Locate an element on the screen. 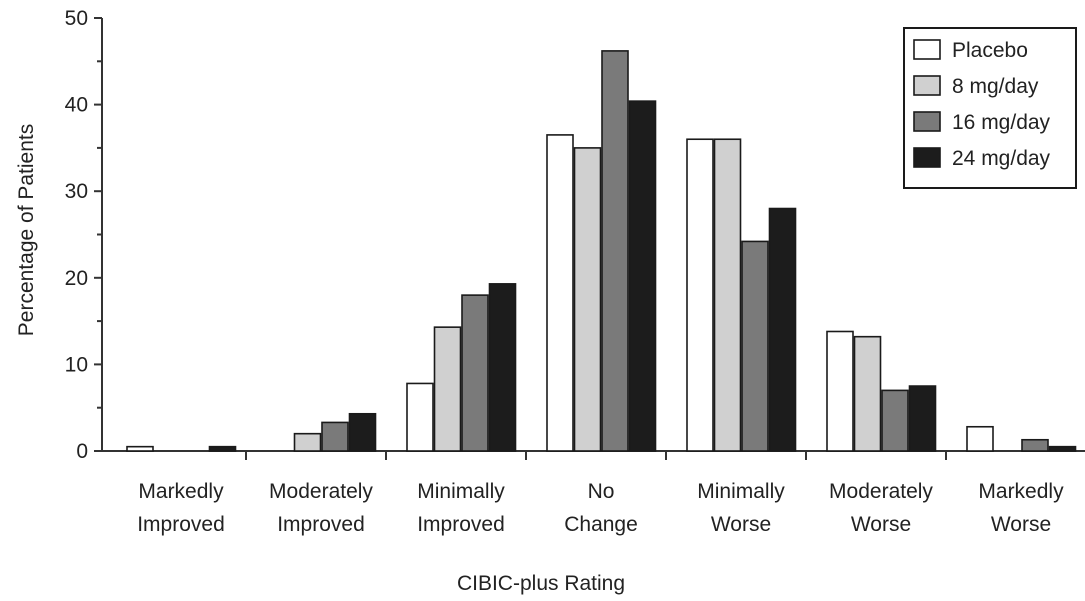  y-axis: 0 10 20 30 40 50 is located at coordinates (84, 235).